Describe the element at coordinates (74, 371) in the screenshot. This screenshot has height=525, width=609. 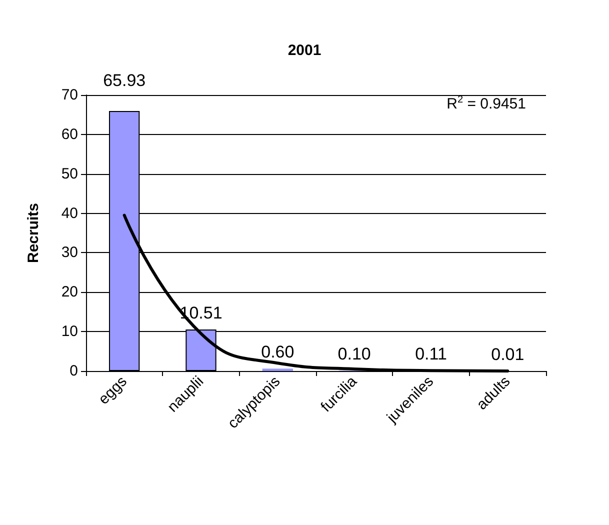
I see `y-tick-label: 0` at that location.